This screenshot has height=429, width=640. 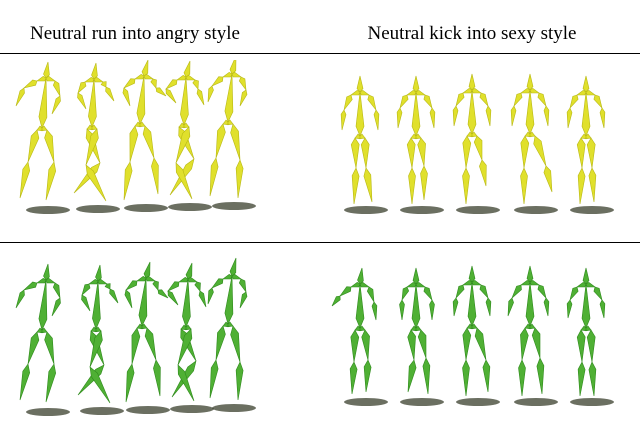 I want to click on middle-divider, so click(x=320, y=242).